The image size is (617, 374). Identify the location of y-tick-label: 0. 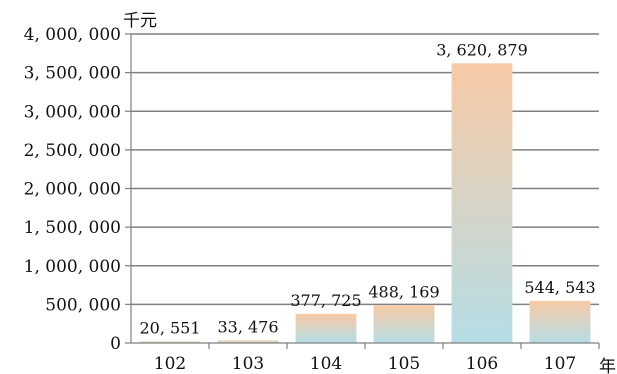
(115, 344).